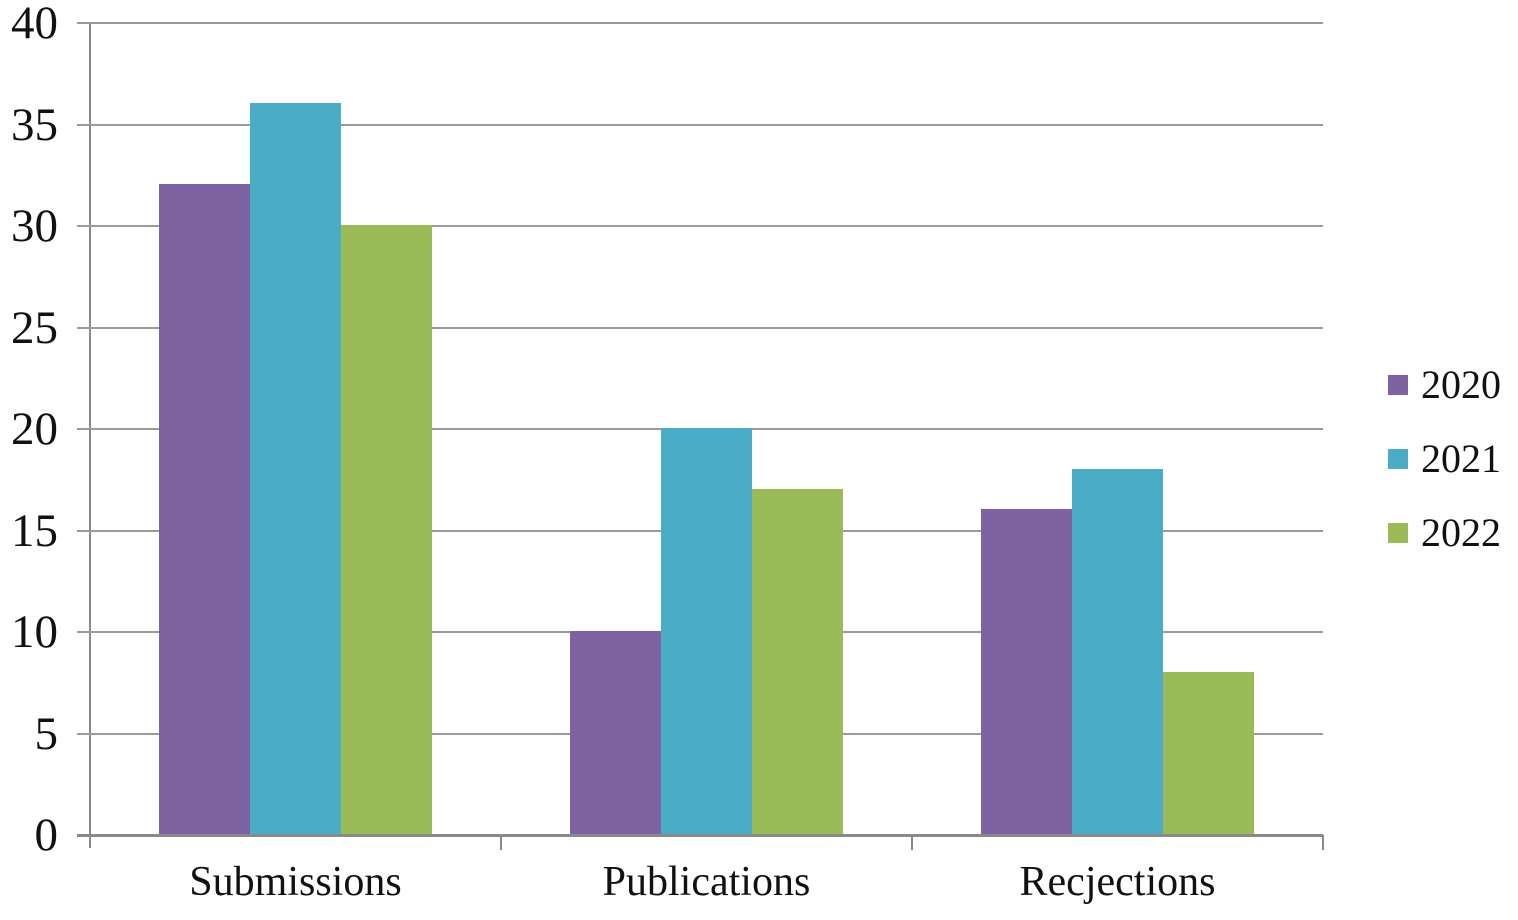 The height and width of the screenshot is (920, 1518). What do you see at coordinates (34, 124) in the screenshot?
I see `y-axis-tick-label-35: 35` at bounding box center [34, 124].